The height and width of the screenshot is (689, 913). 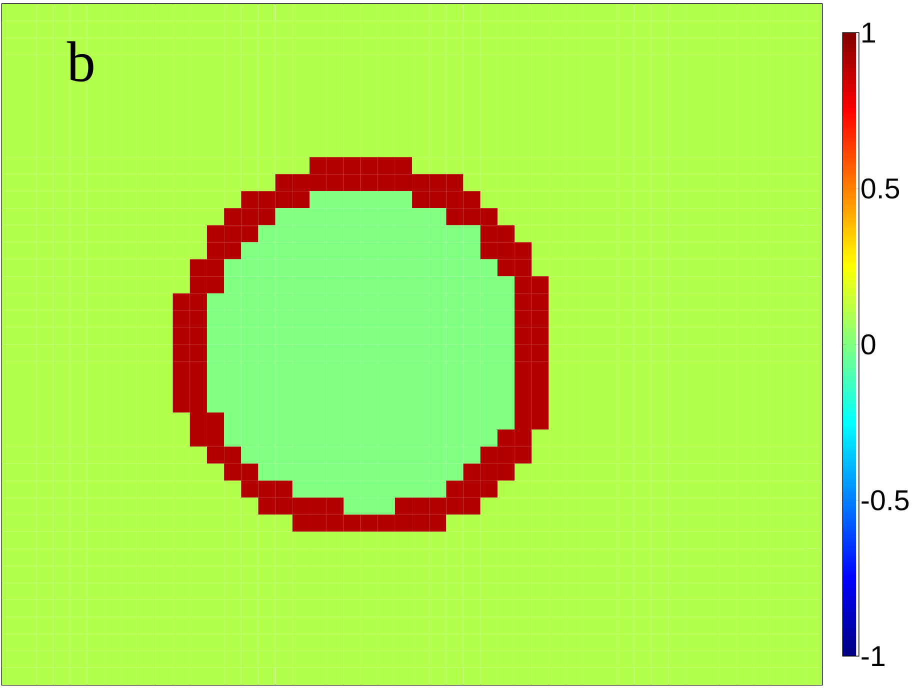 I want to click on color-bar-label: 0, so click(x=869, y=344).